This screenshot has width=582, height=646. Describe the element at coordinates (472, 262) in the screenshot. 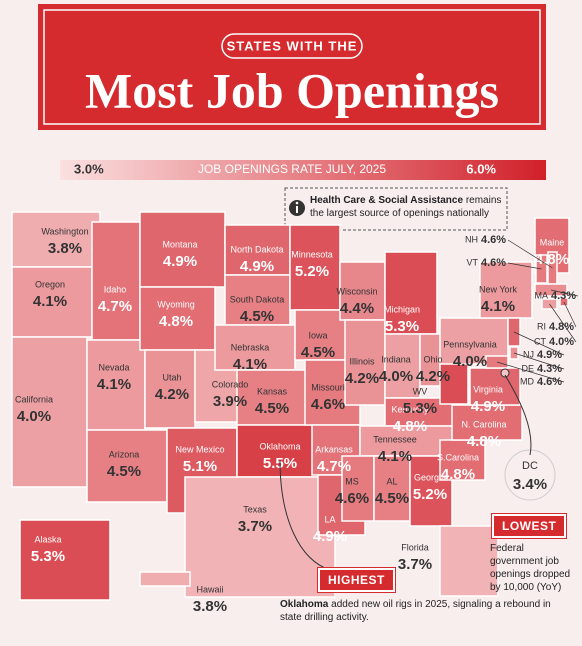

I see `state-name: VT` at that location.